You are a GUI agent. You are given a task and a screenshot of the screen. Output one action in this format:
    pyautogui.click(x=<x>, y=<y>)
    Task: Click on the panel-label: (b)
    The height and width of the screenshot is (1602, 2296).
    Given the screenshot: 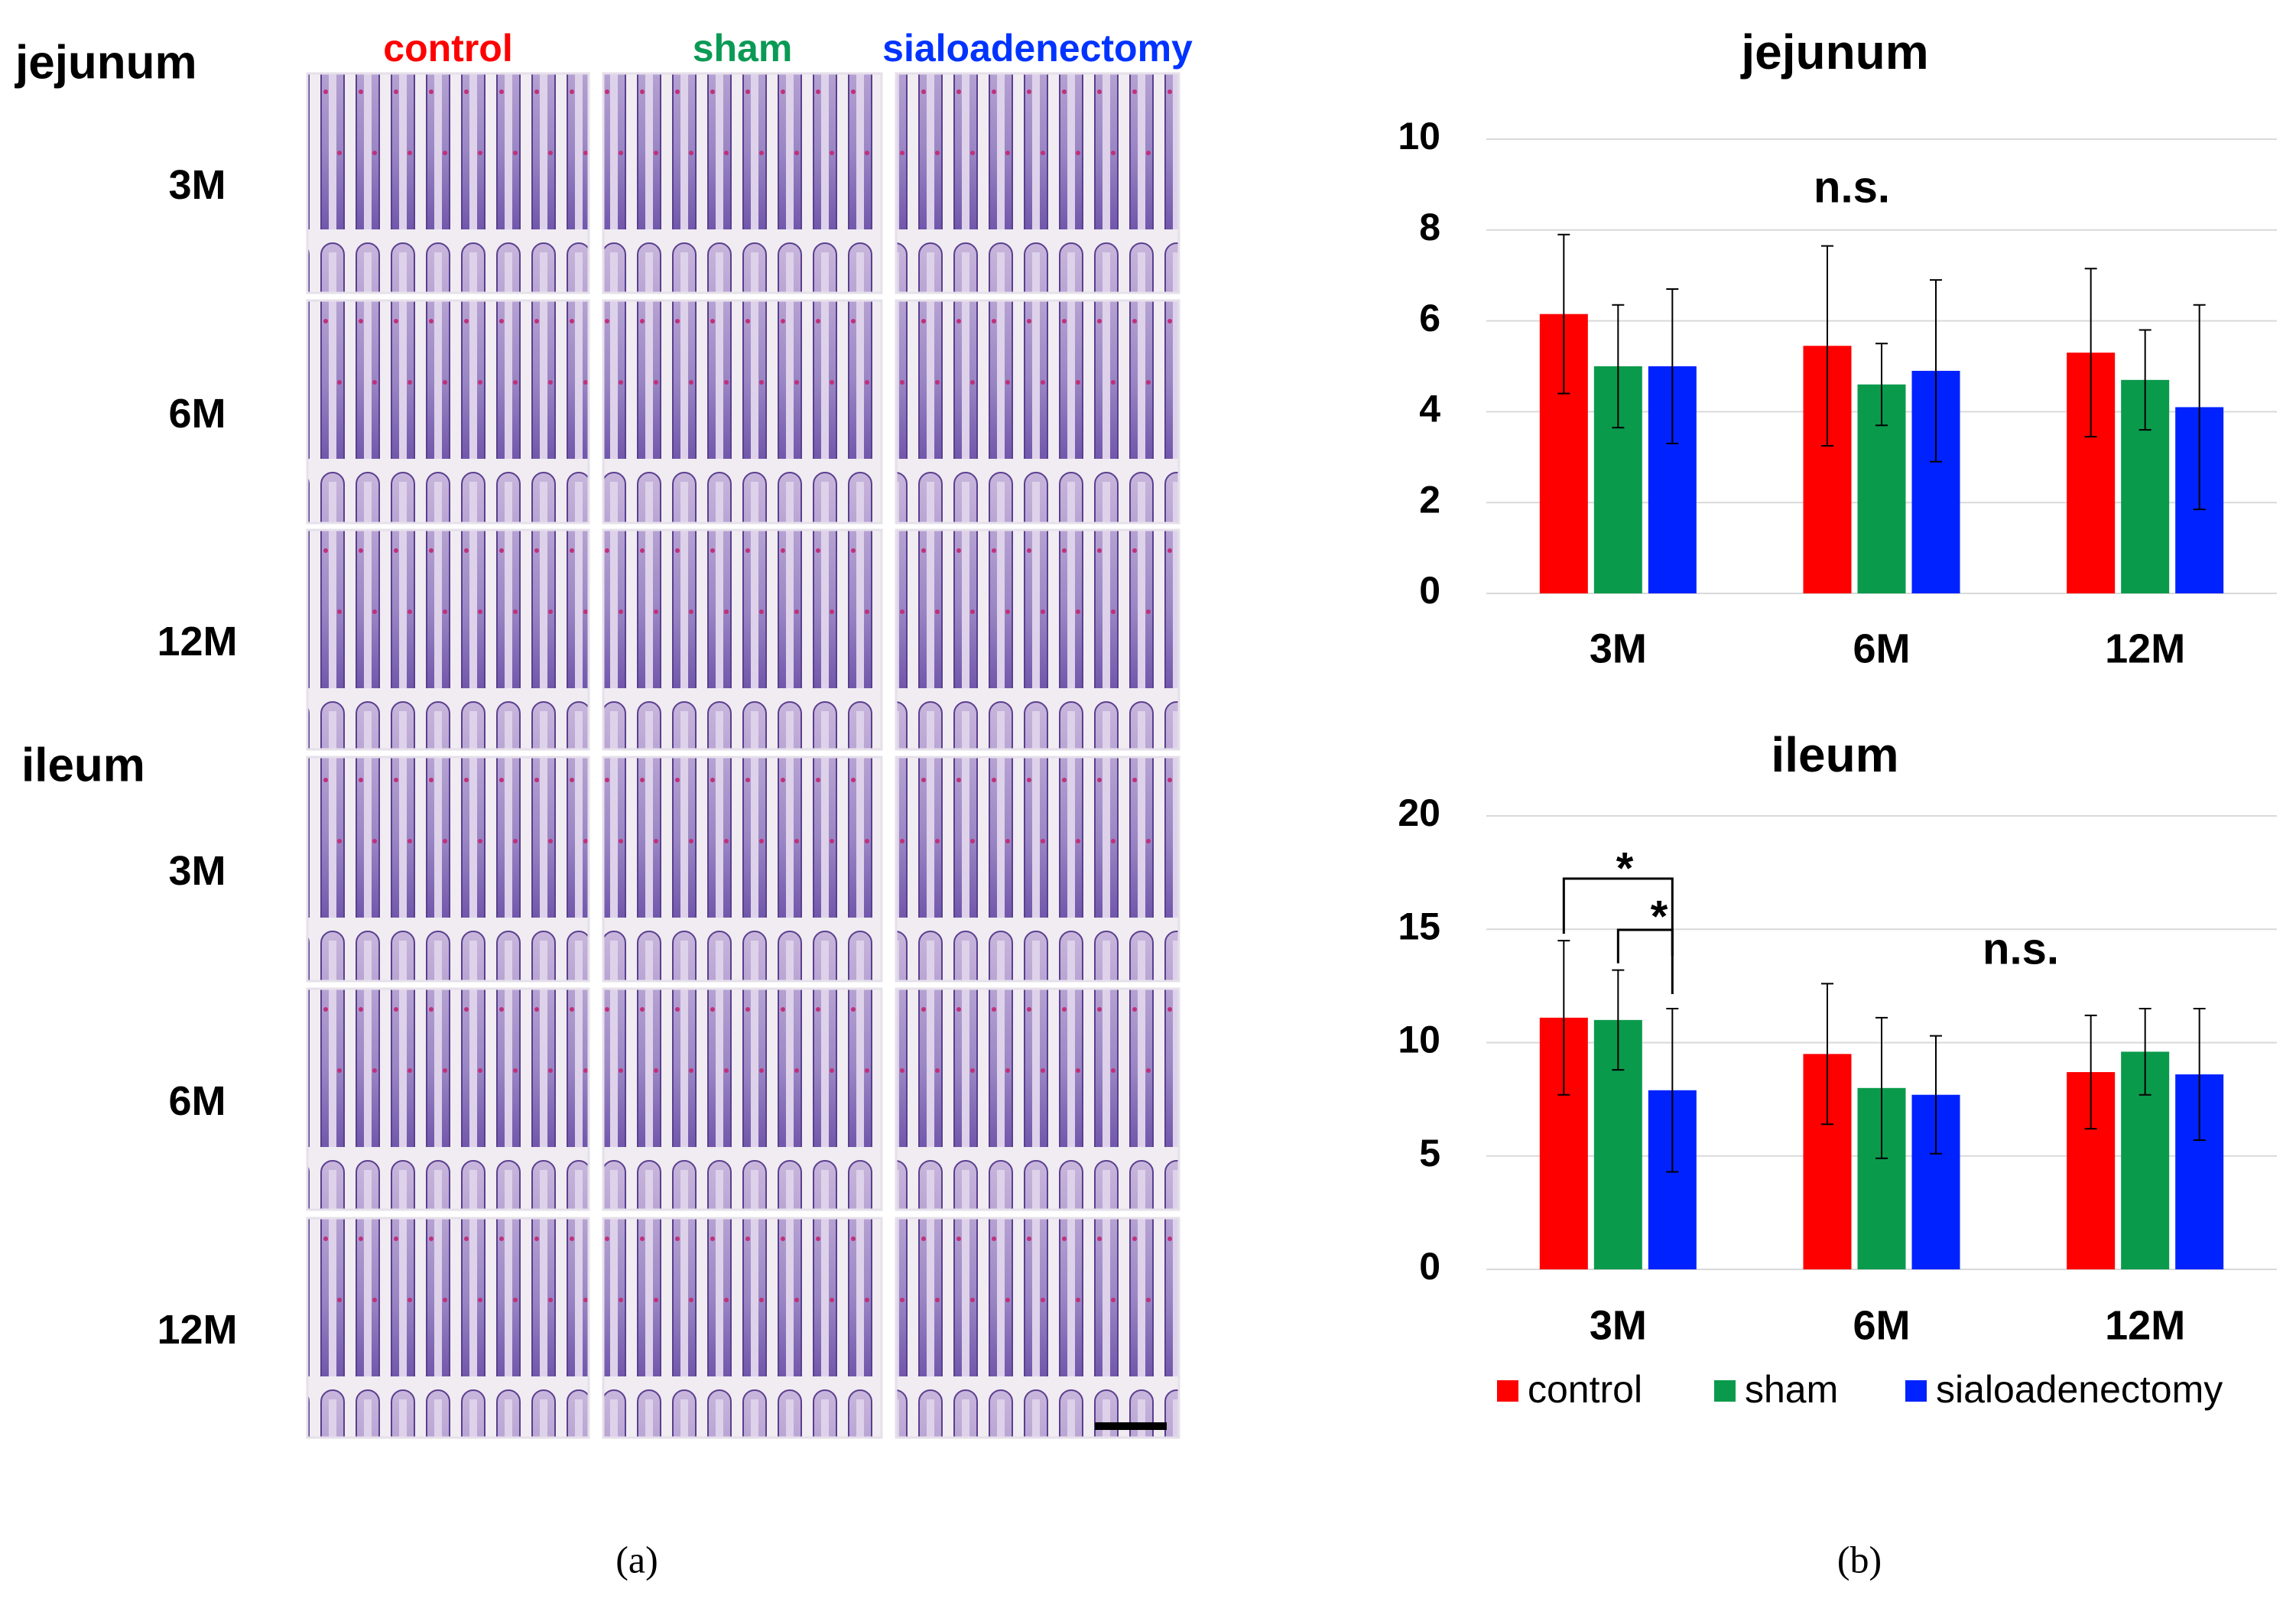 What is the action you would take?
    pyautogui.click(x=1859, y=1559)
    